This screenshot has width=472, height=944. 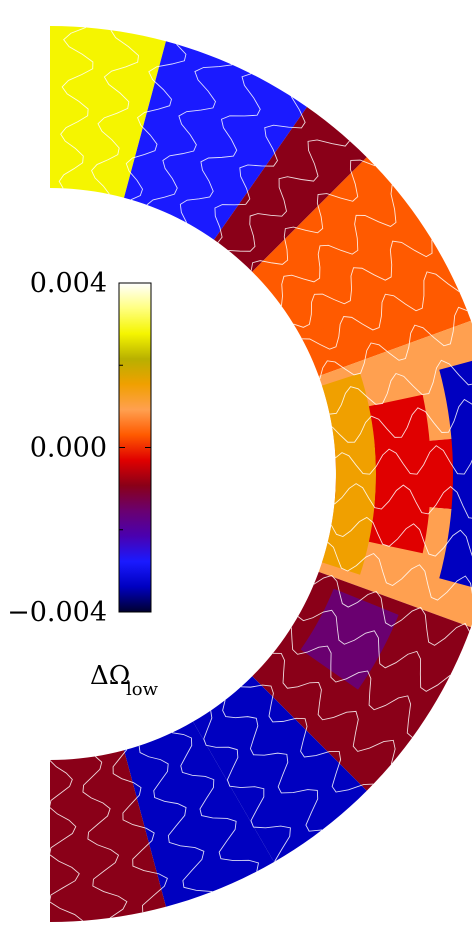 I want to click on colorbar-label-subscript: low, so click(x=142, y=689).